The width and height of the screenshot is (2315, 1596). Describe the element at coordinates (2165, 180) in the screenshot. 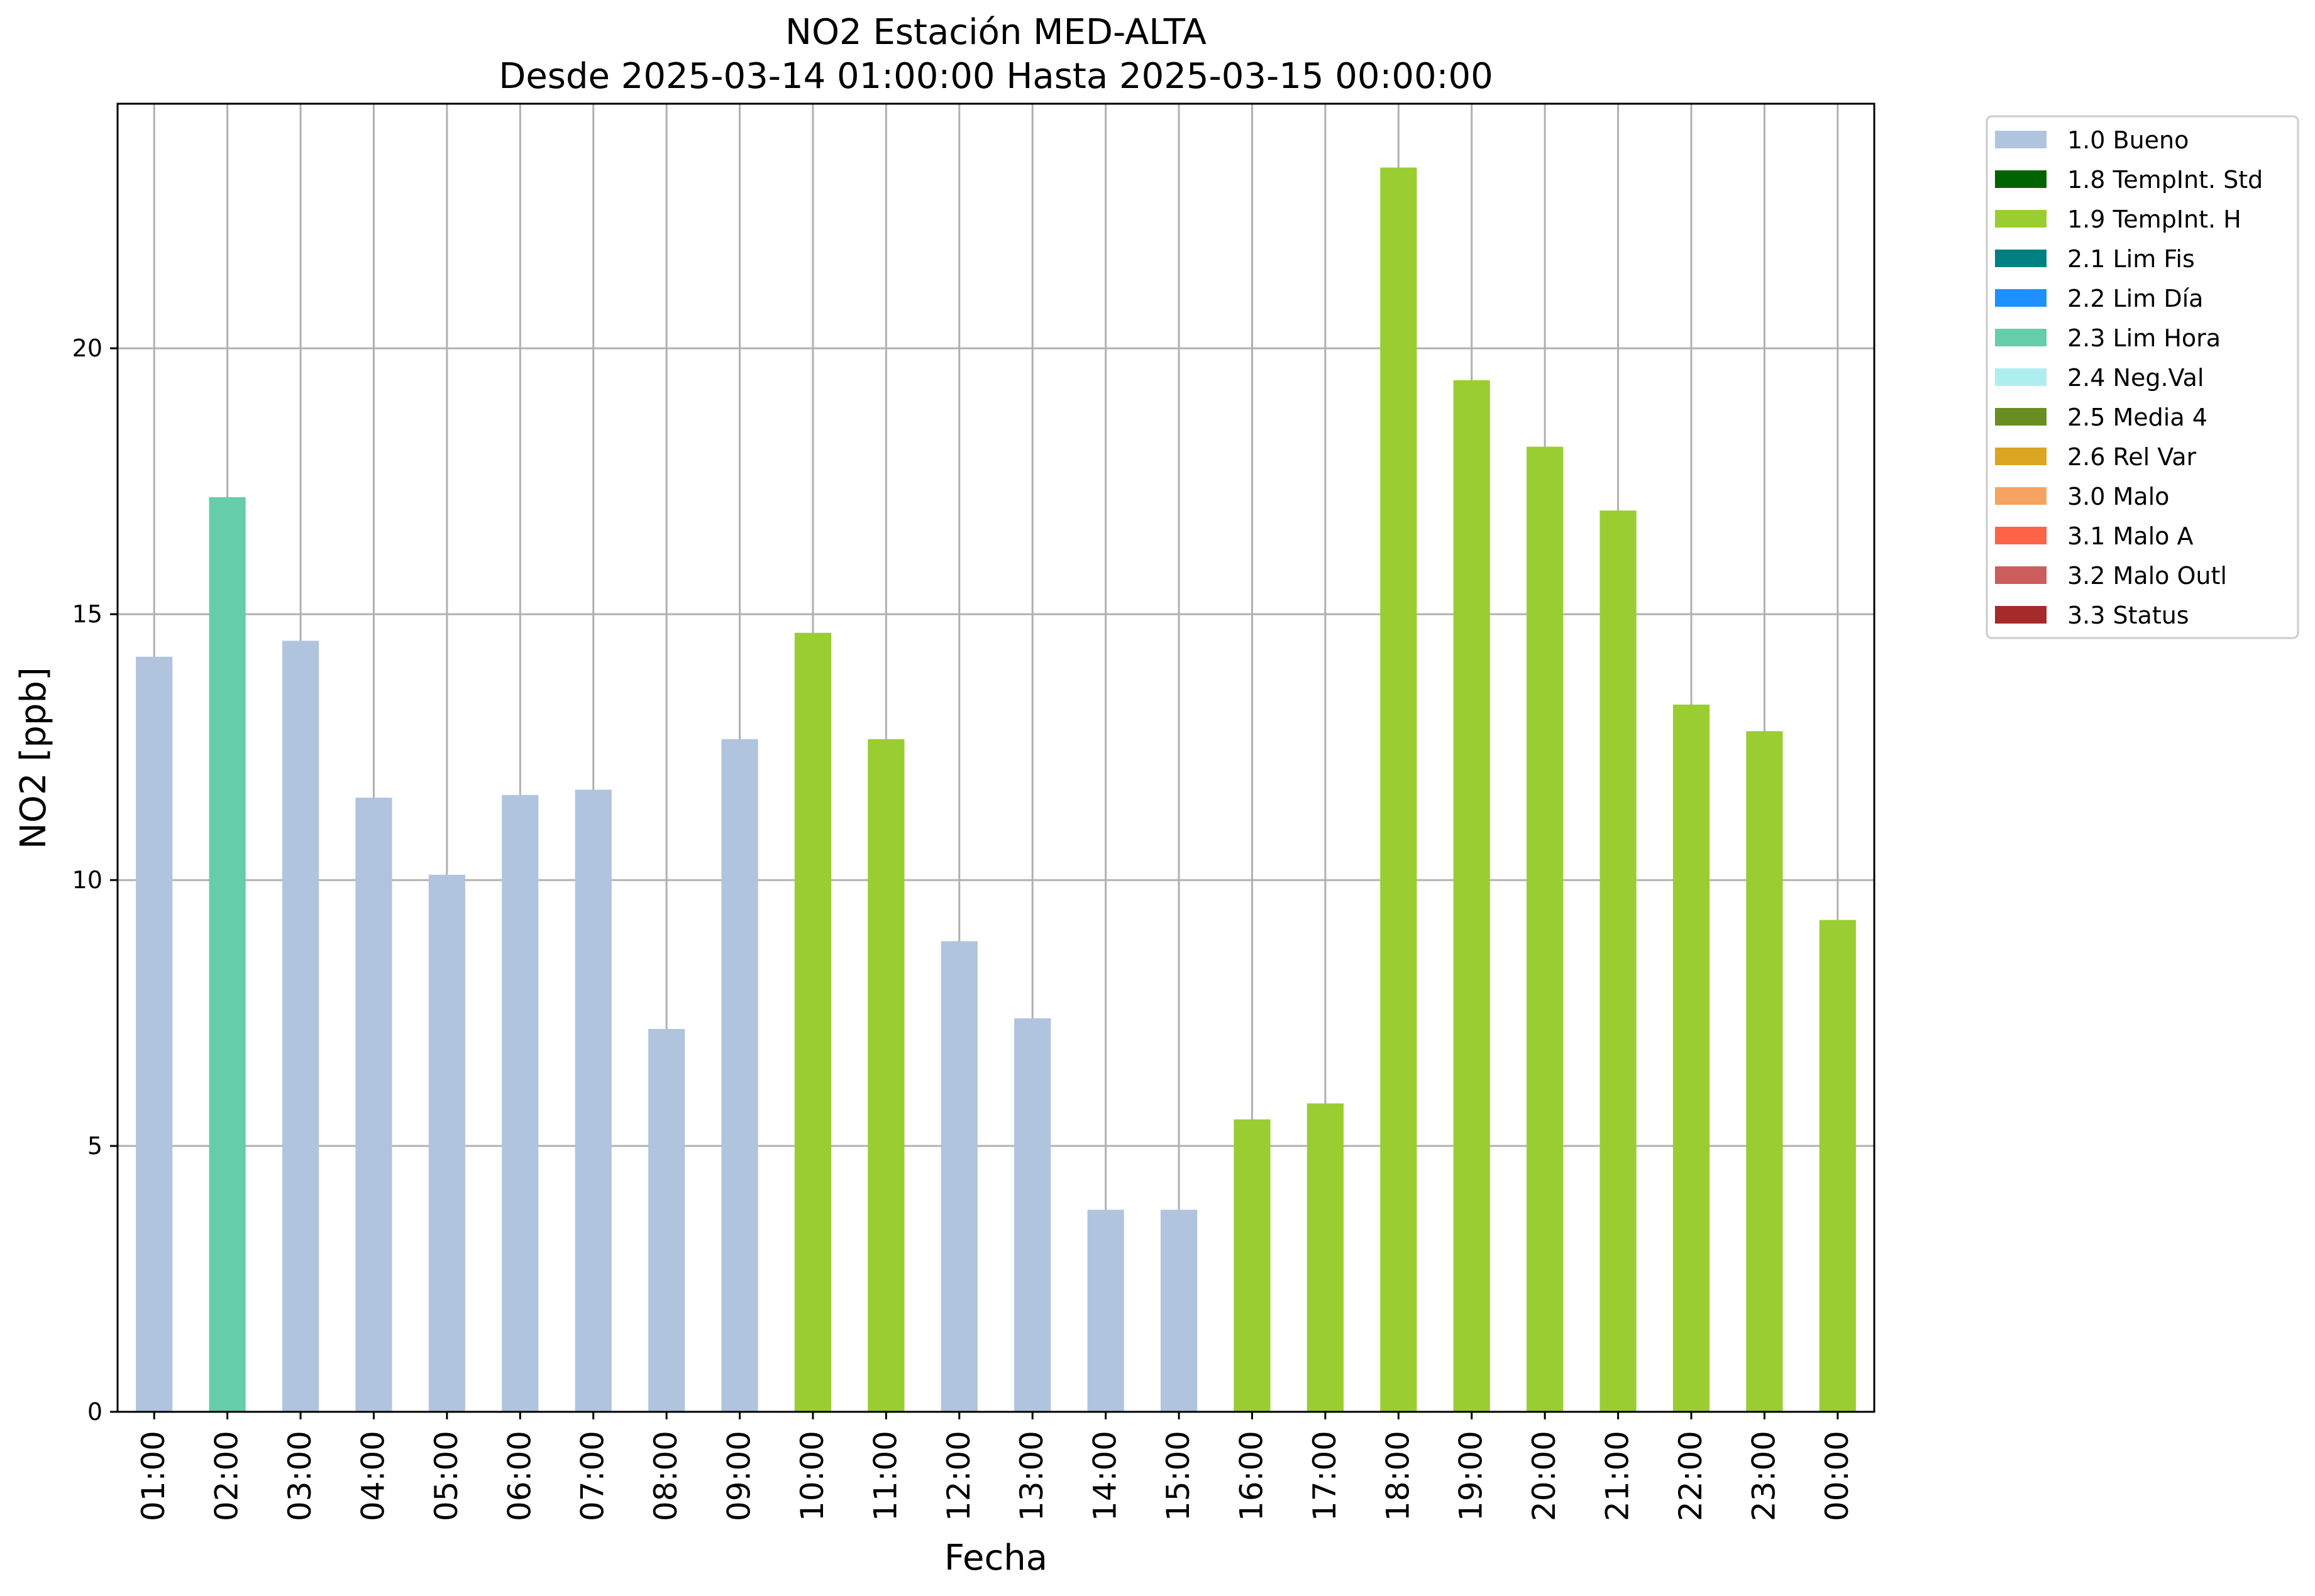

I see `legend-label: 1.8 TempInt. Std` at that location.